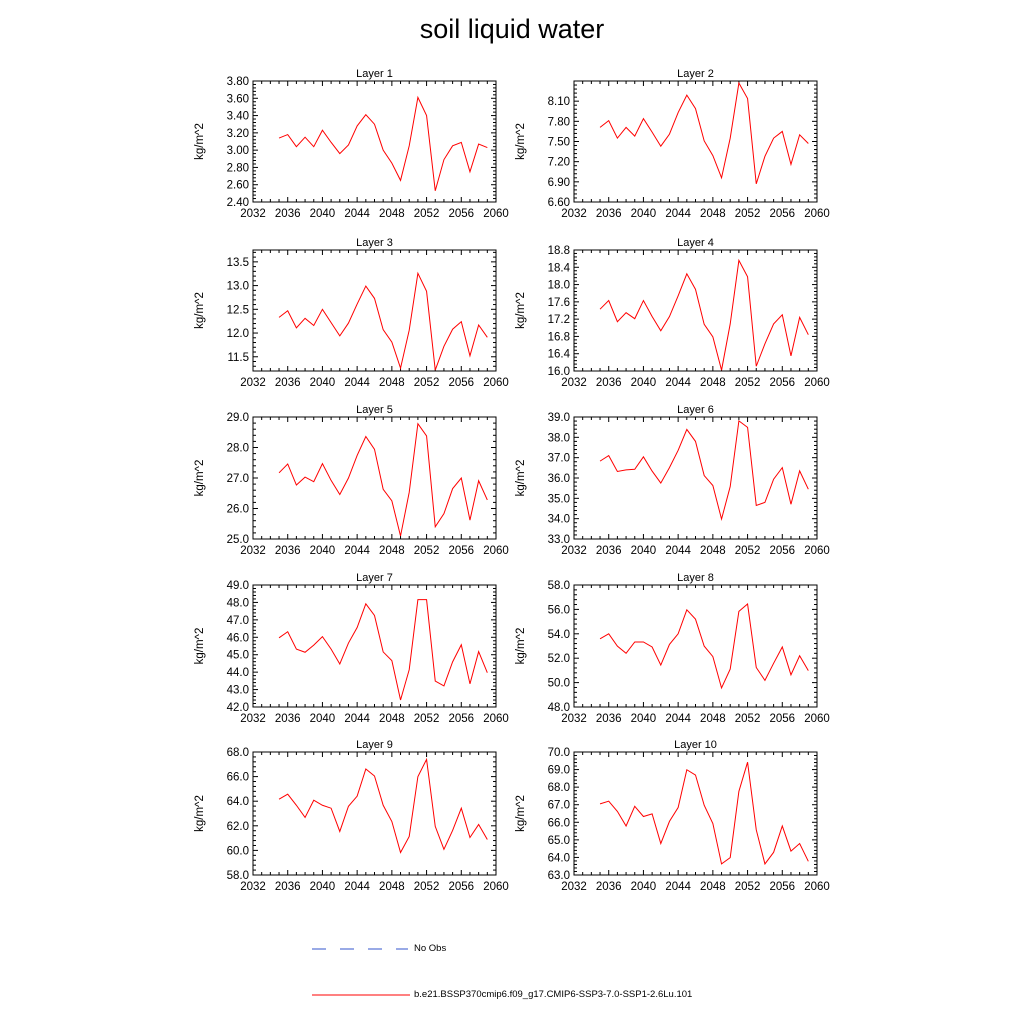  Describe the element at coordinates (238, 540) in the screenshot. I see `y-tick-label: 25.0` at that location.